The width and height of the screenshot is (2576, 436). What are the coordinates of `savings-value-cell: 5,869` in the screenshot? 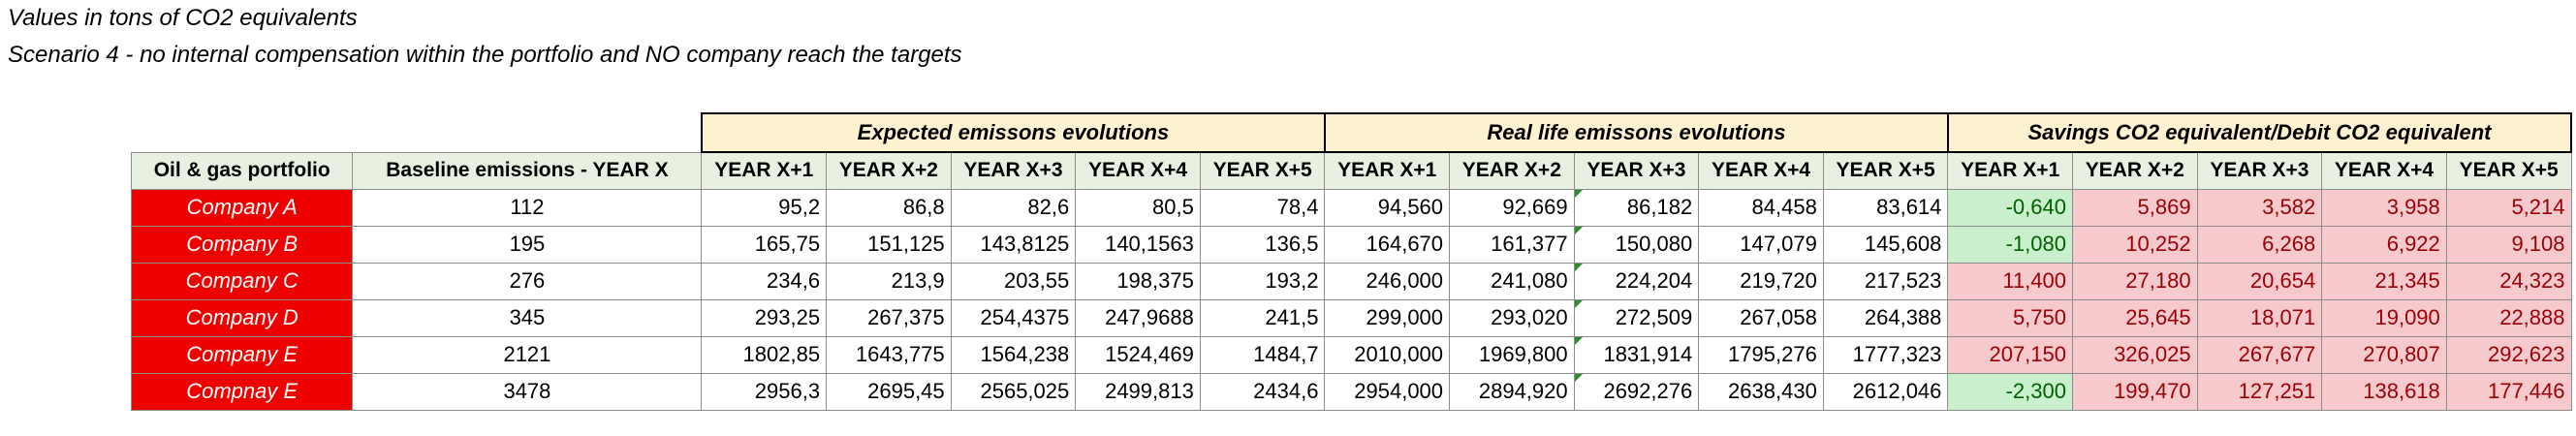 It's located at (2135, 207).